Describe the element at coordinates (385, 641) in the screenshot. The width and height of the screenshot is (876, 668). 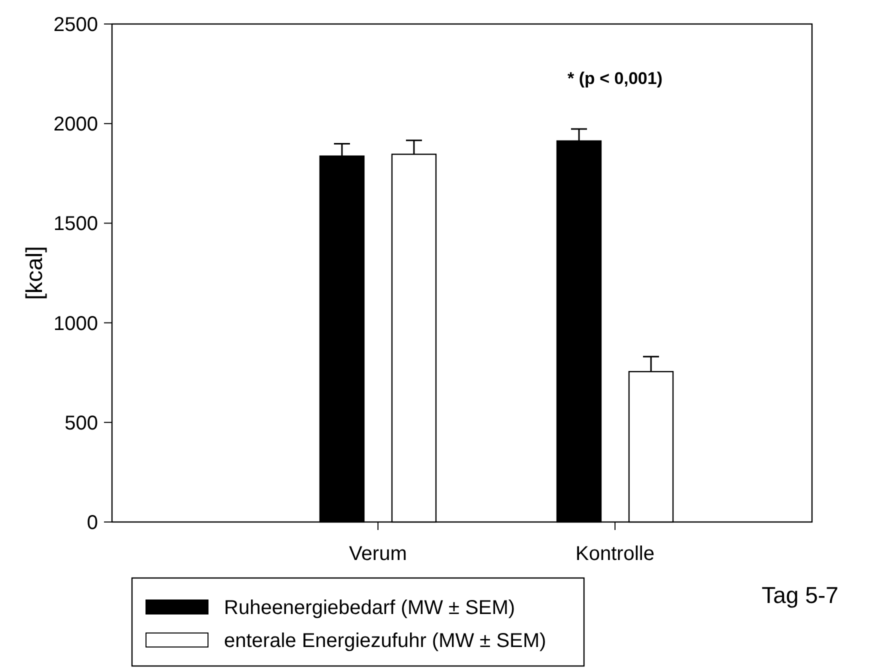
I see `legend-label: enterale Energiezufuhr (MW ± SEM)` at that location.